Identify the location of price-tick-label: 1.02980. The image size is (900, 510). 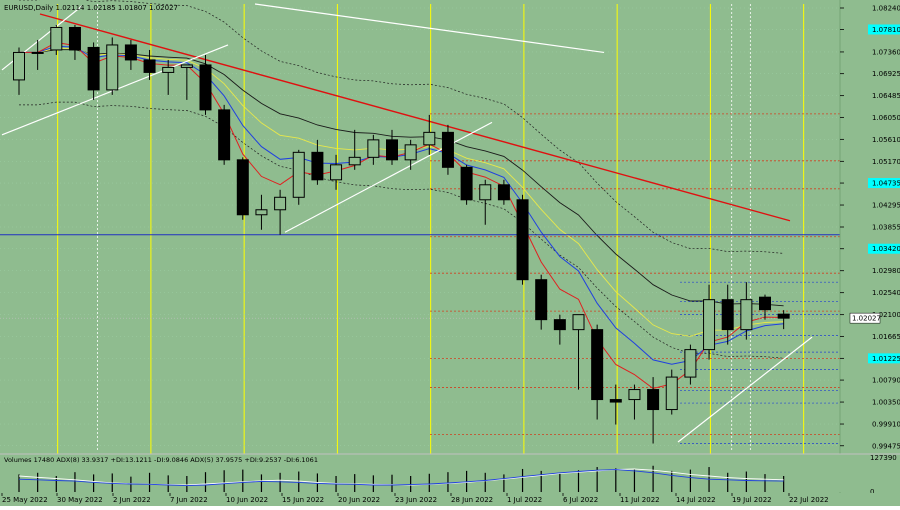
(886, 271).